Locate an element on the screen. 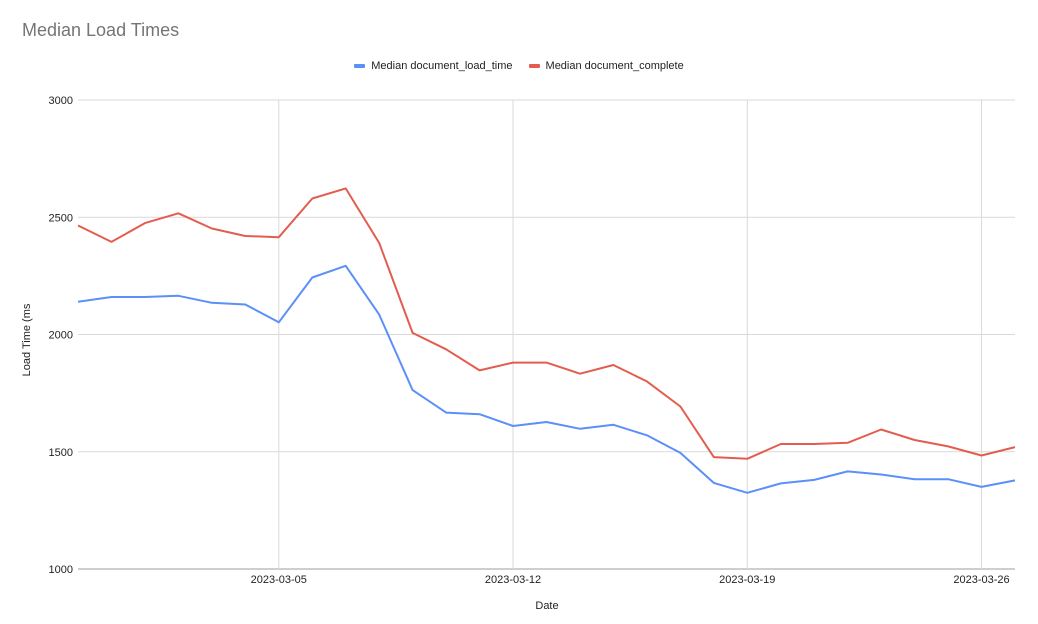 This screenshot has width=1038, height=624. legend-swatch-document-complete is located at coordinates (534, 66).